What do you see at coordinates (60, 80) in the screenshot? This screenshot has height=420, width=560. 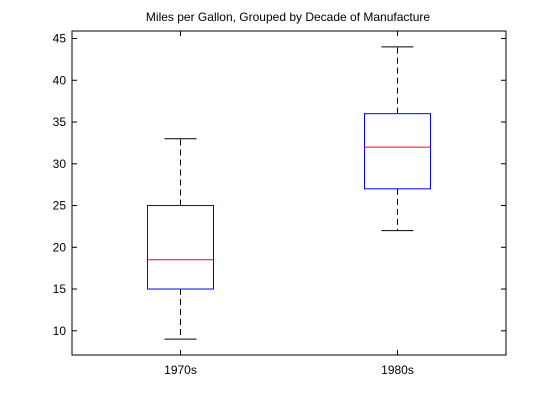 I see `y-tick-label: 40` at bounding box center [60, 80].